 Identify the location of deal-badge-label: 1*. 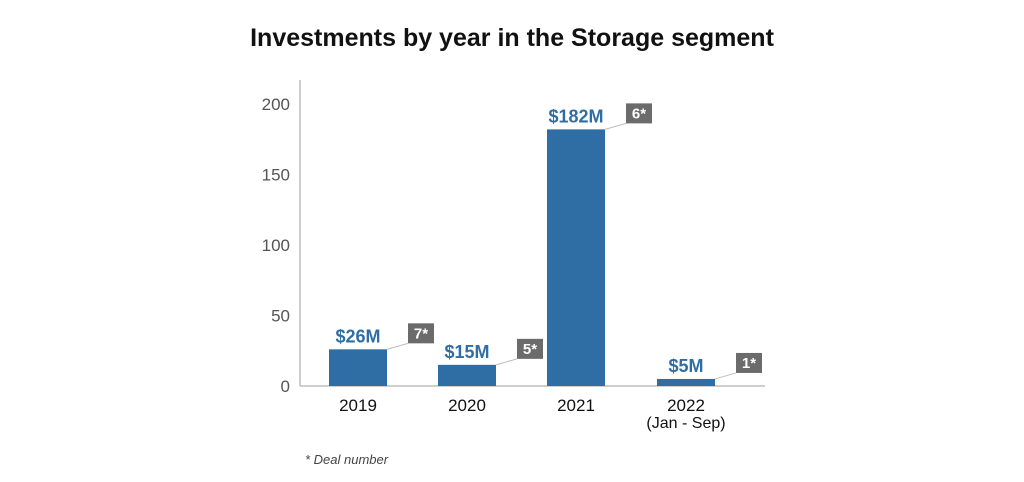
(749, 363).